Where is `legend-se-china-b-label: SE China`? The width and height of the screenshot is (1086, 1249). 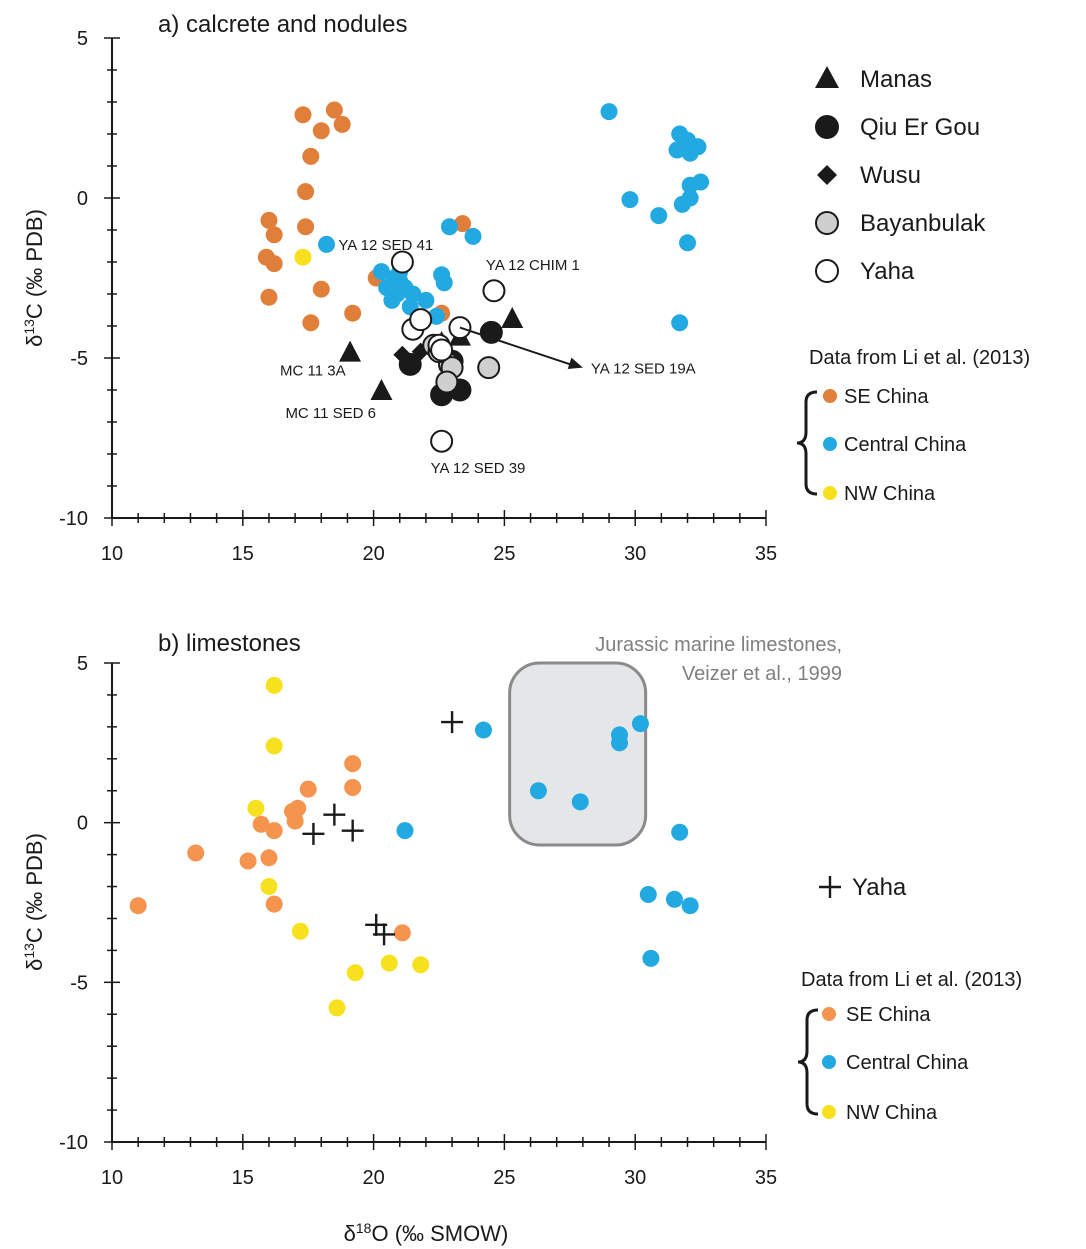 legend-se-china-b-label: SE China is located at coordinates (888, 1015).